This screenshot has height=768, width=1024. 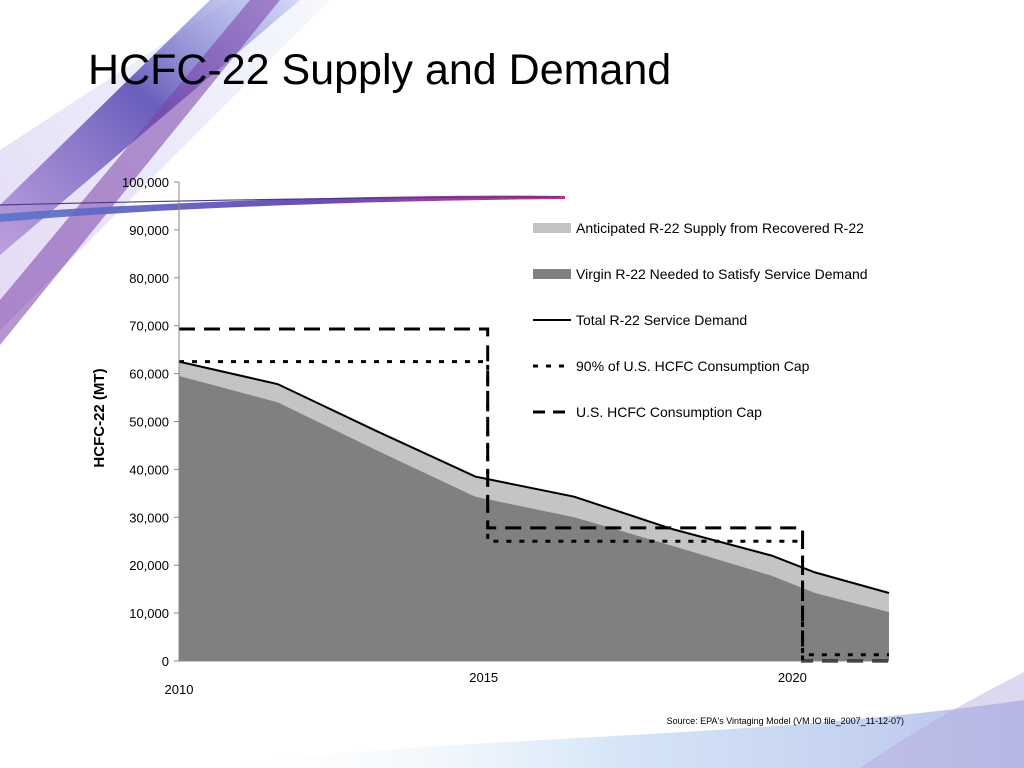 What do you see at coordinates (149, 278) in the screenshot?
I see `y-tick-label: 80,000` at bounding box center [149, 278].